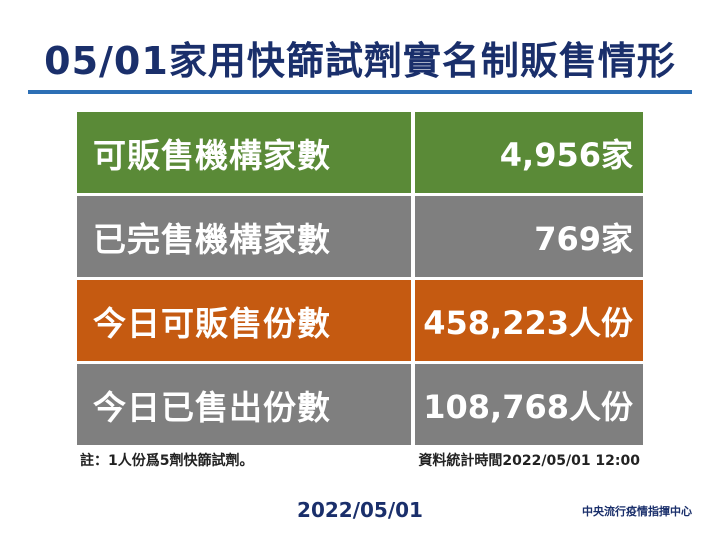  I want to click on page-title: 05/01家用快篩試劑實名制販售情形, so click(360, 61).